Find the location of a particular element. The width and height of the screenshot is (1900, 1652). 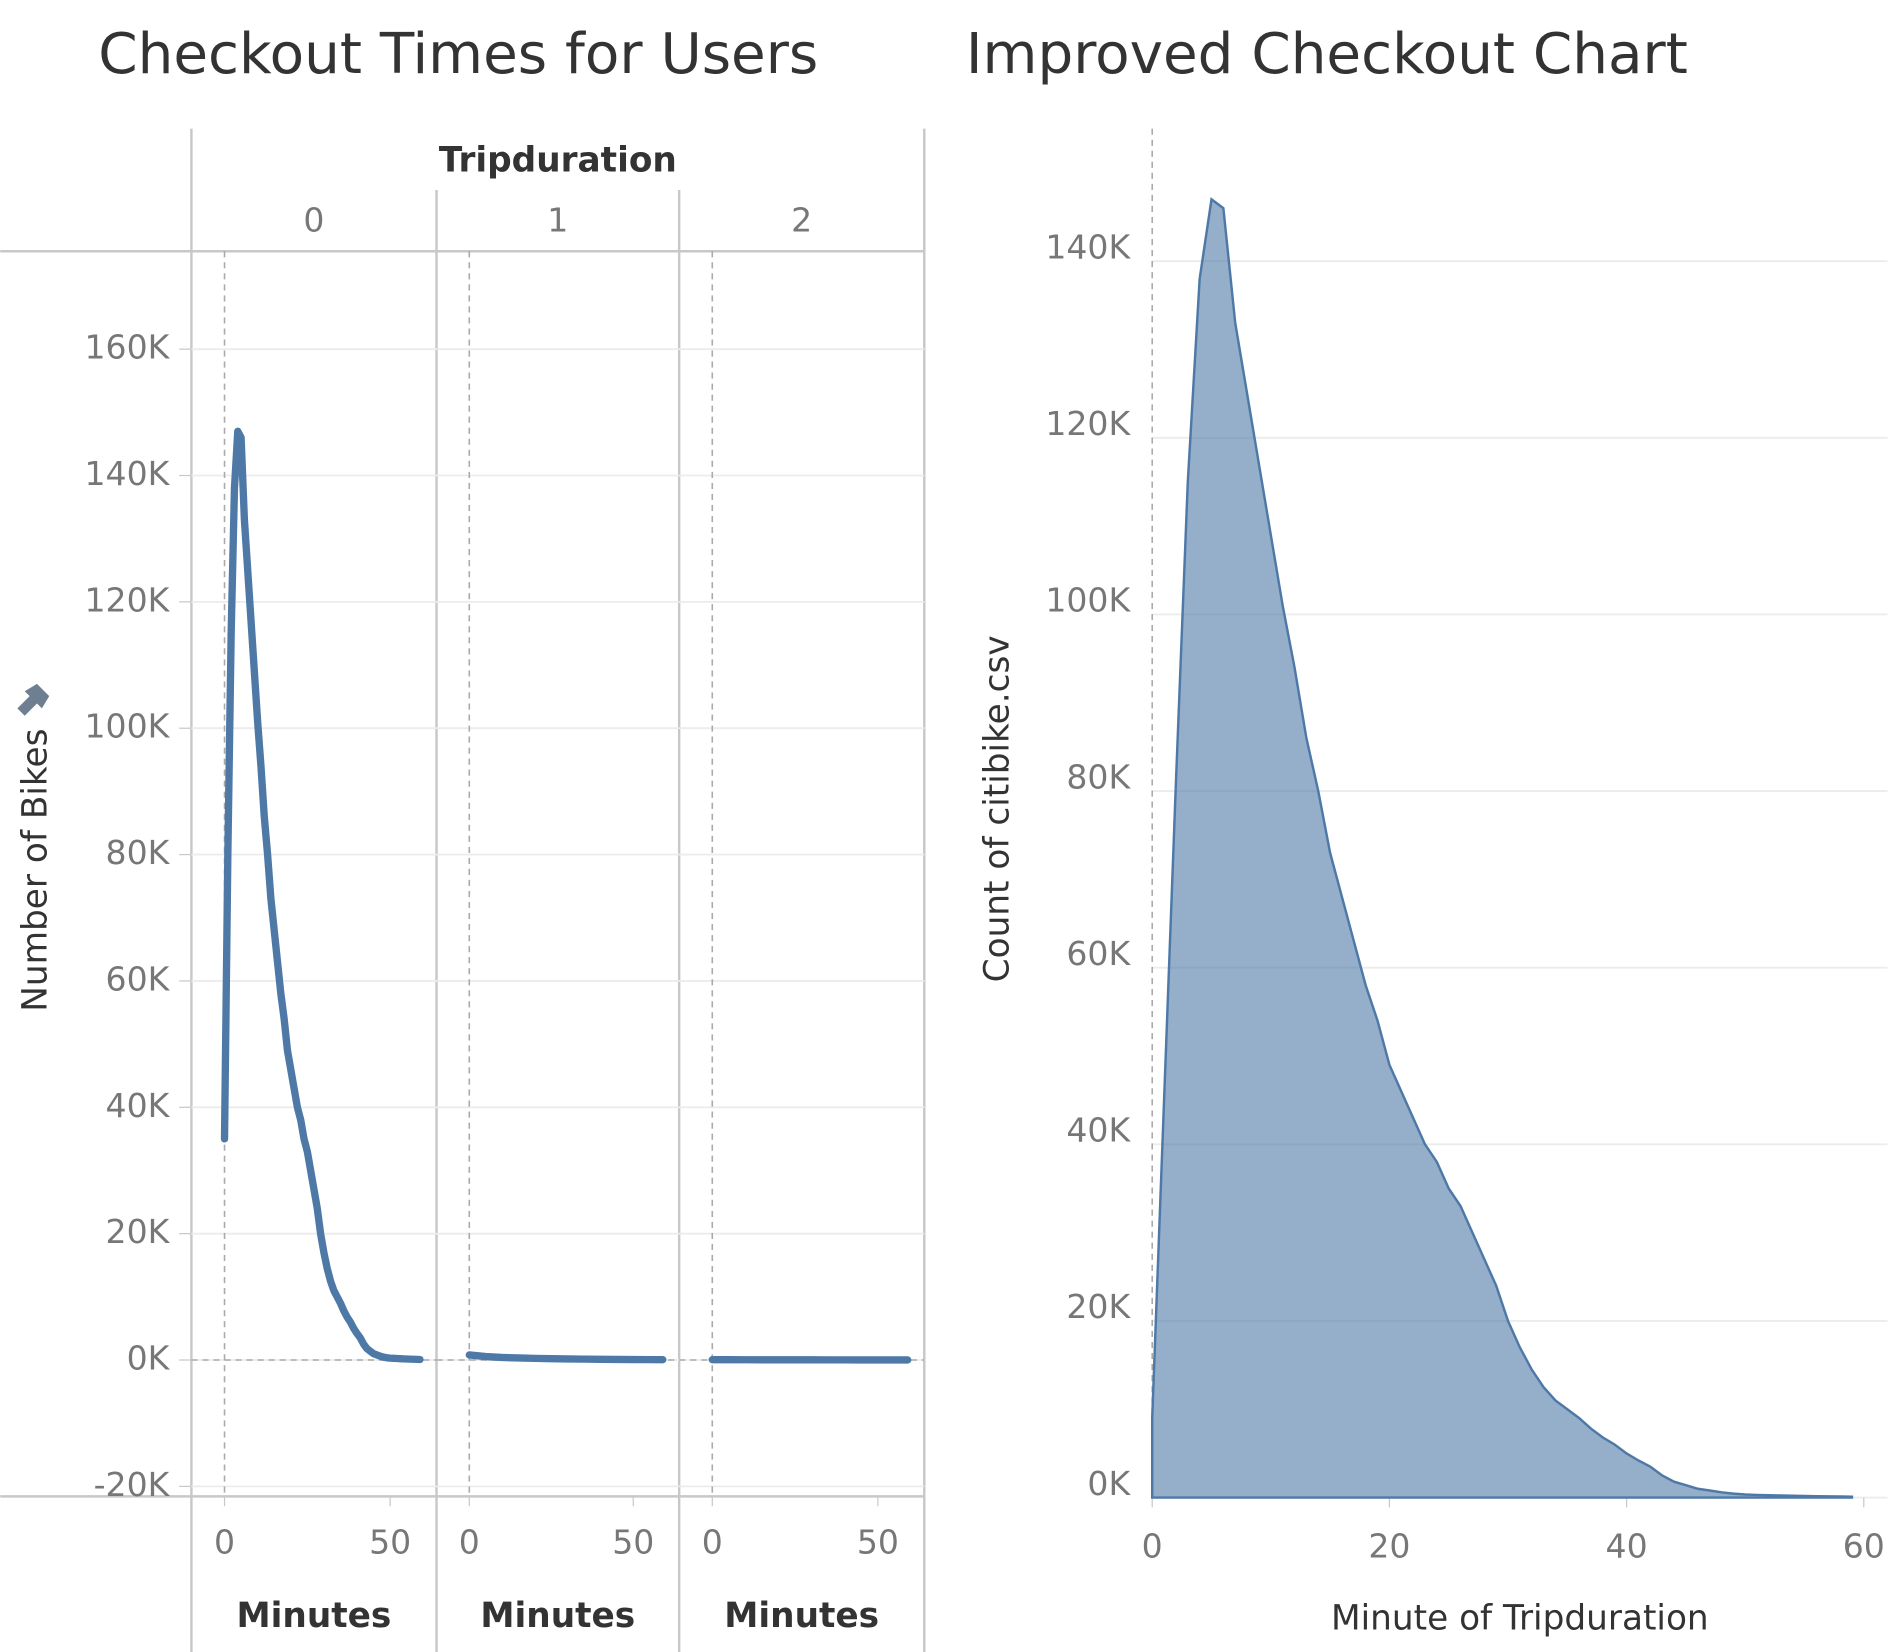

y-axis-label: Number of Bikes is located at coordinates (35, 869).